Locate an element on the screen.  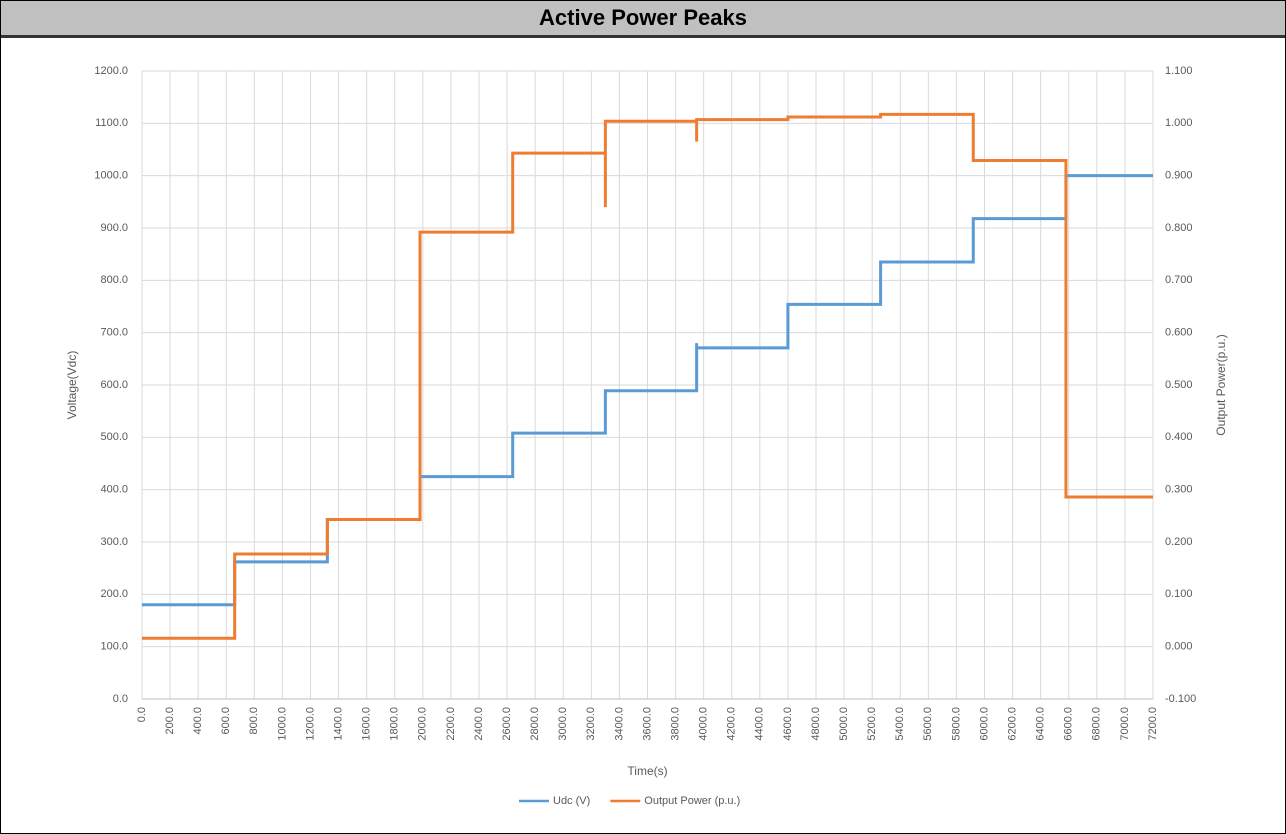
x-tick-label: 5200.0 is located at coordinates (872, 724).